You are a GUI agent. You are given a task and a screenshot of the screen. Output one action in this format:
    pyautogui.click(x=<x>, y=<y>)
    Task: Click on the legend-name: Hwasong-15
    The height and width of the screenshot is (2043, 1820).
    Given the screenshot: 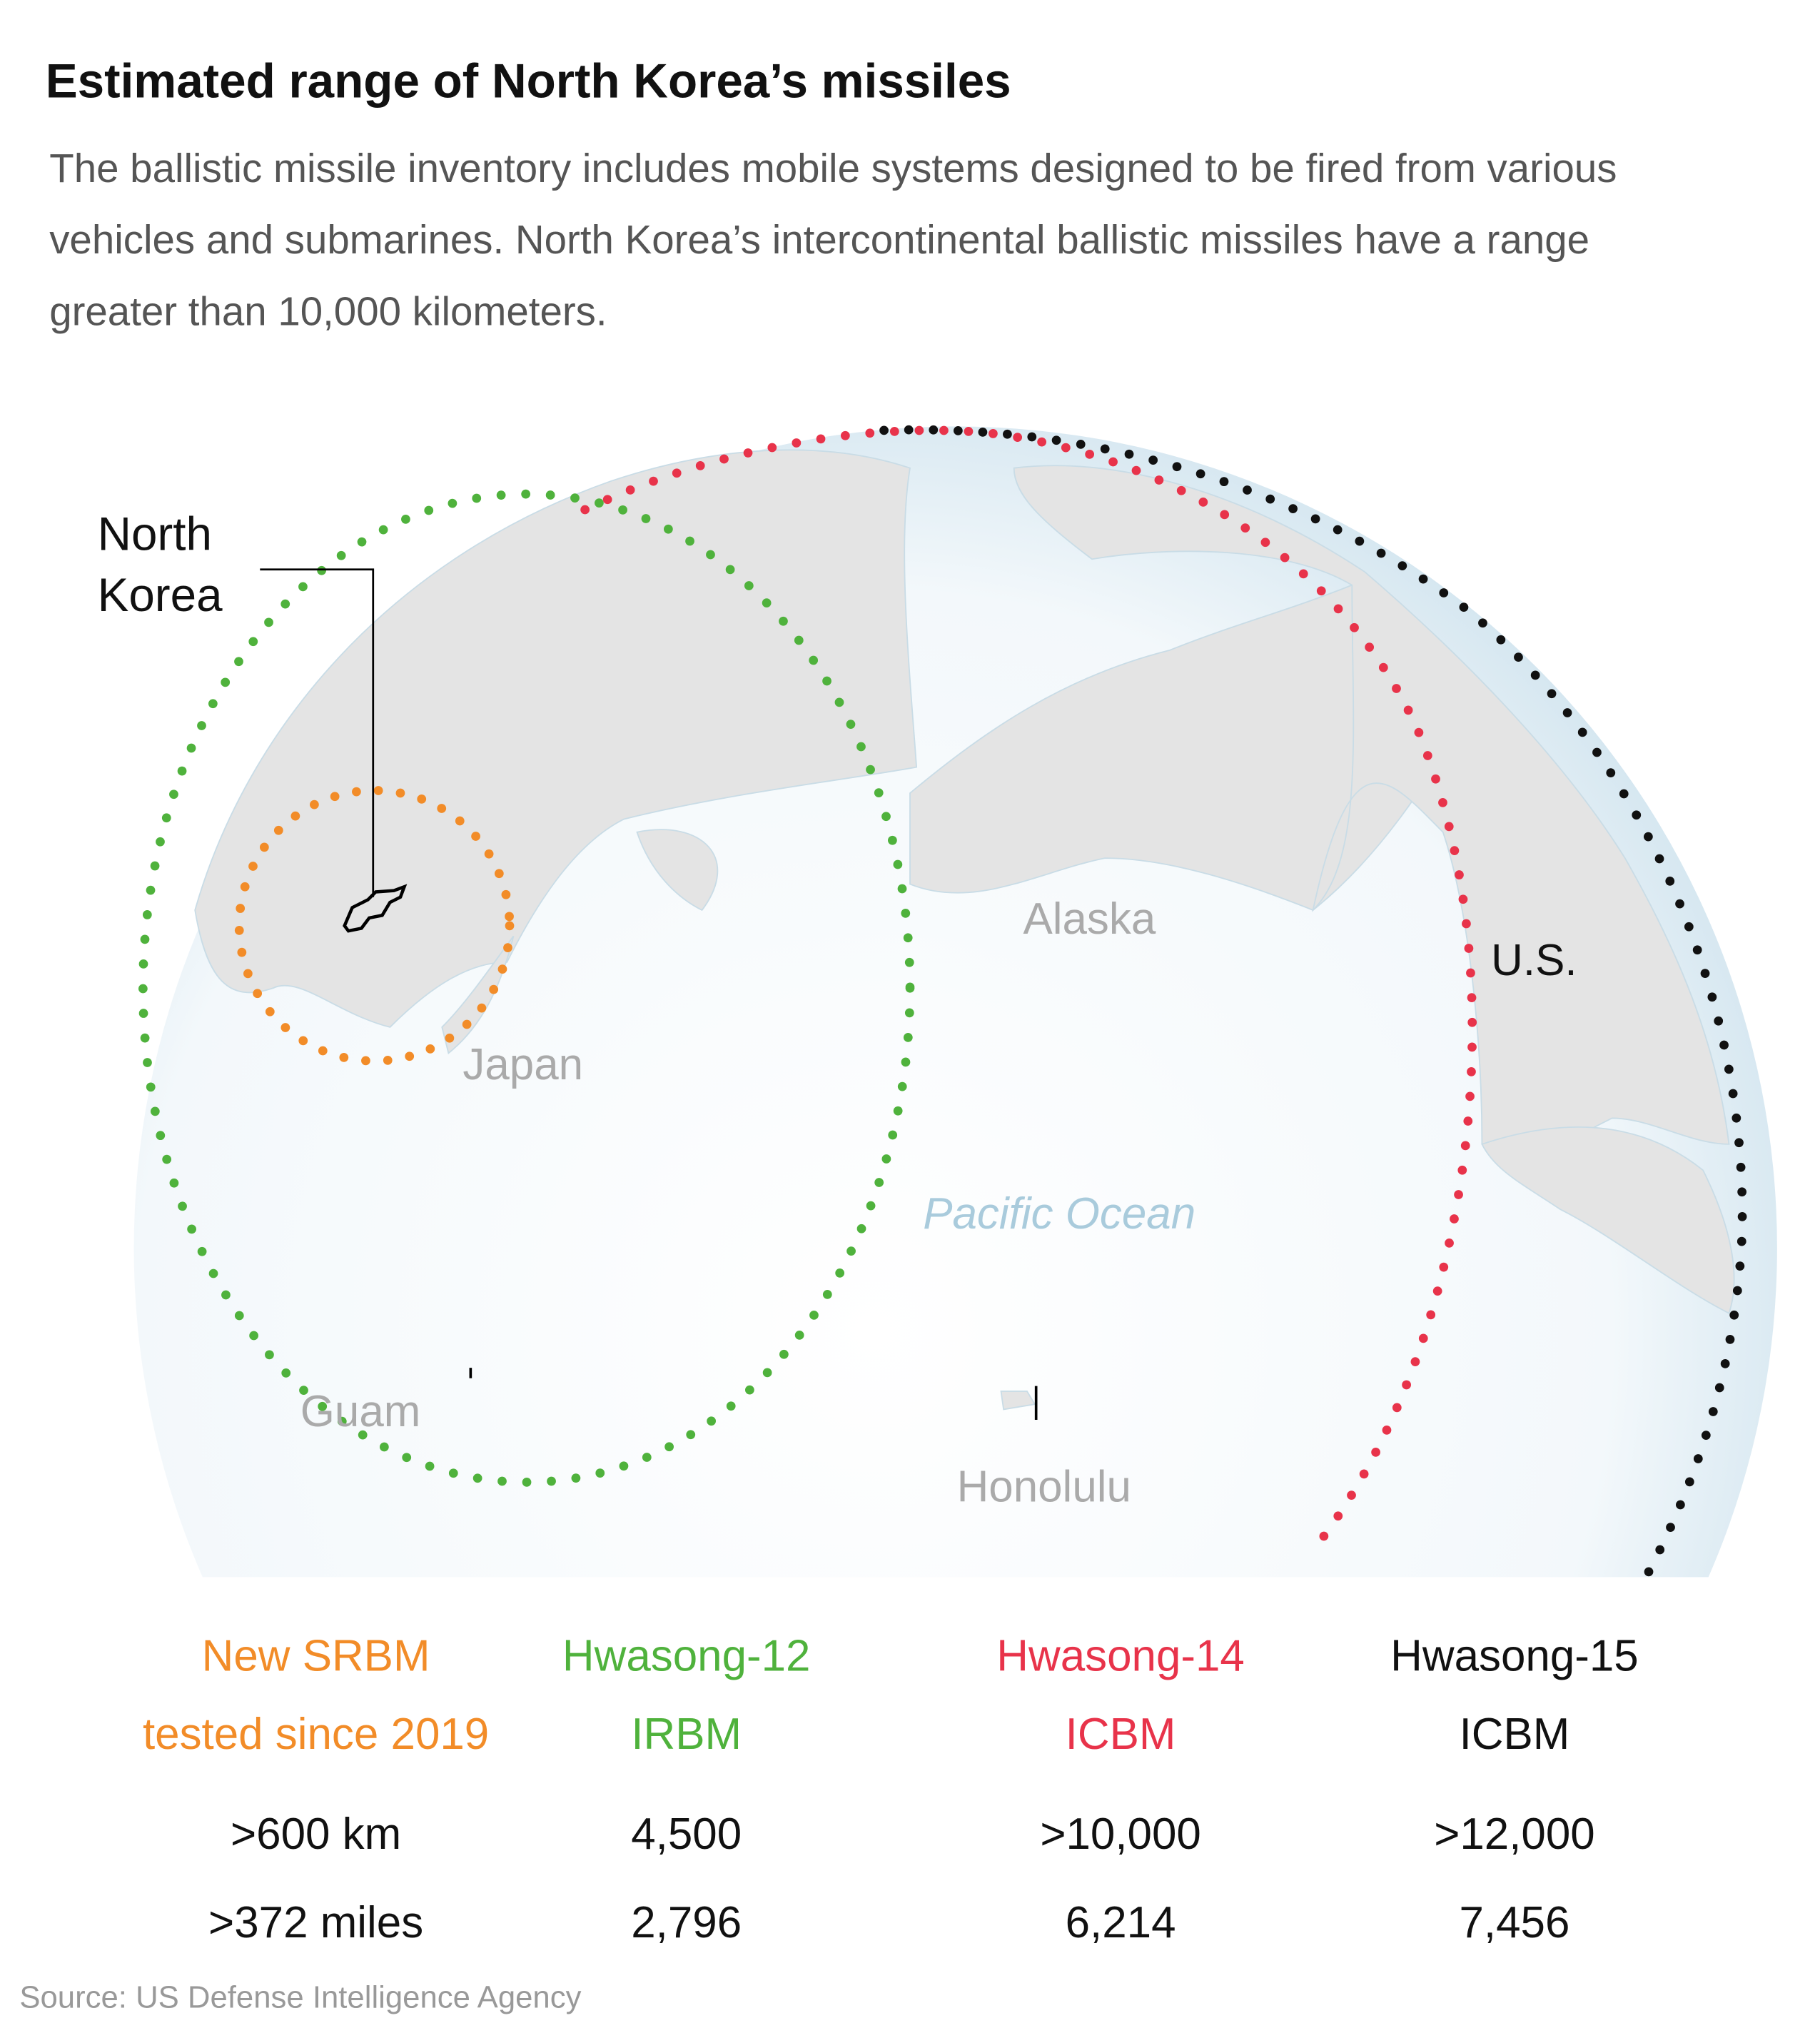 What is the action you would take?
    pyautogui.click(x=1514, y=1656)
    